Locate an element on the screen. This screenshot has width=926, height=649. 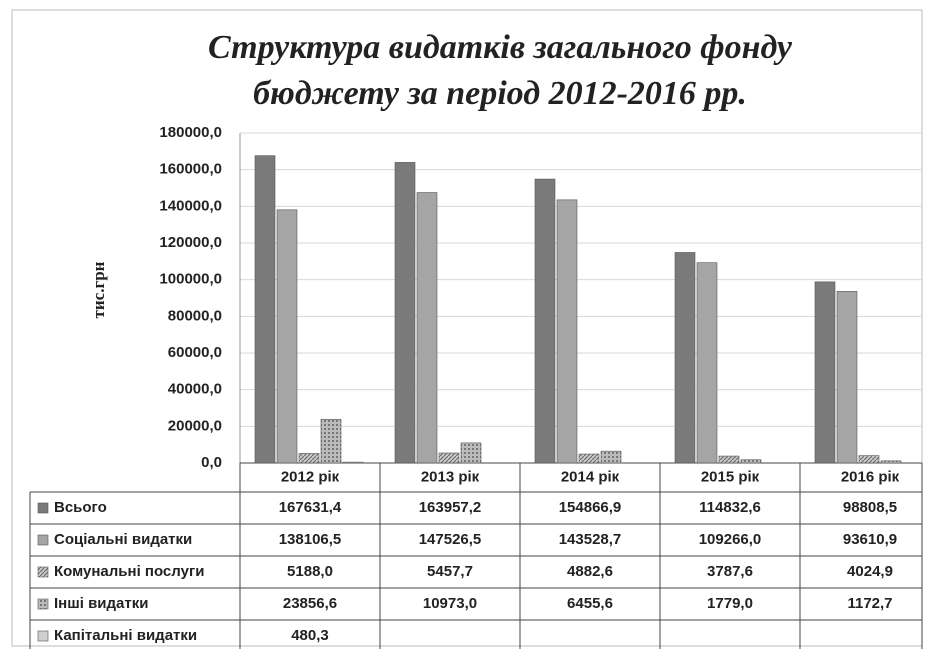
table-cell: 138106,5 is located at coordinates (310, 539).